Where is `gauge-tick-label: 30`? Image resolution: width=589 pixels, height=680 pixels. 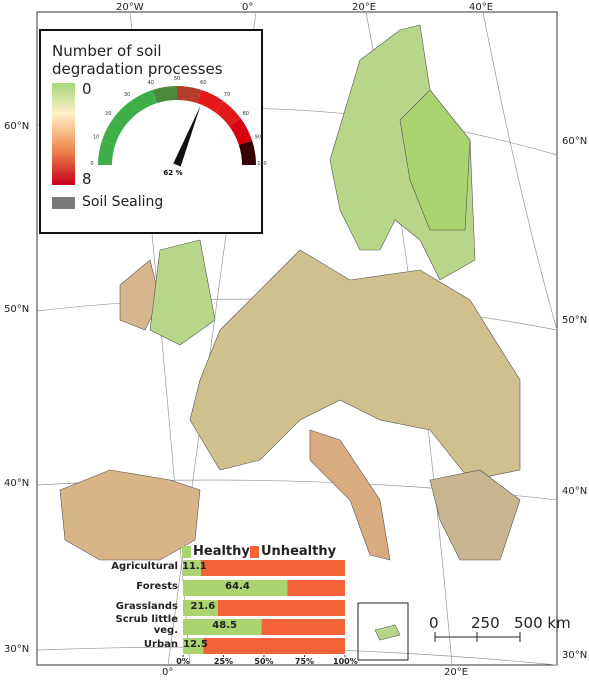 gauge-tick-label: 30 is located at coordinates (127, 95).